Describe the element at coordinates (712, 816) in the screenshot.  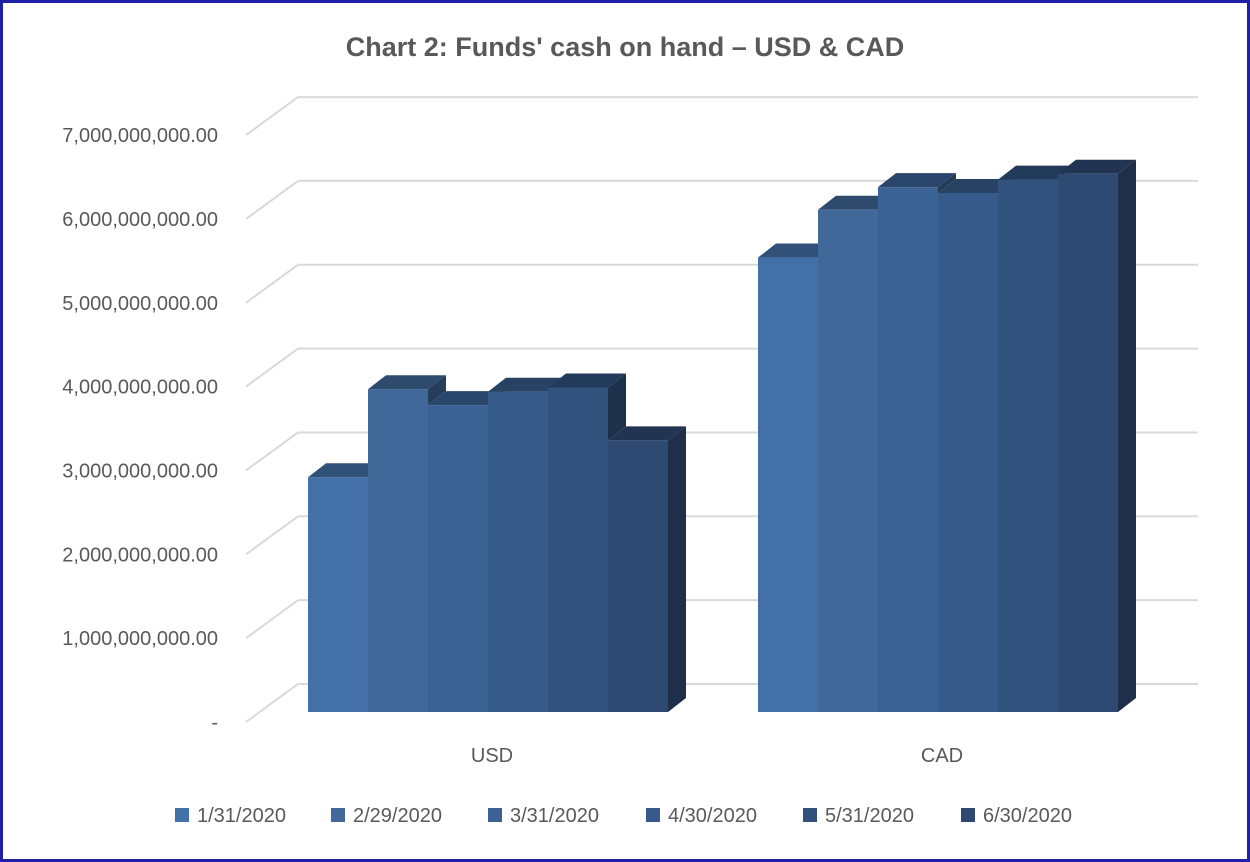
I see `legend-label: 4/30/2020` at that location.